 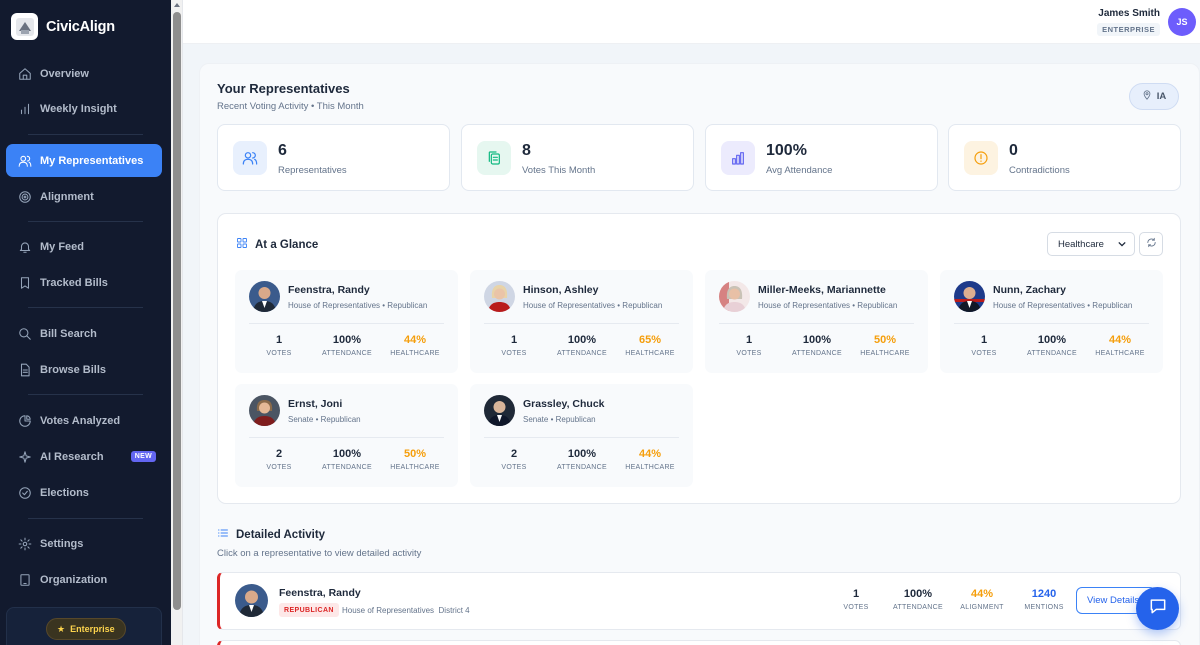 What do you see at coordinates (84, 108) in the screenshot?
I see `sidebar-item-weekly-insight: Weekly Insight` at bounding box center [84, 108].